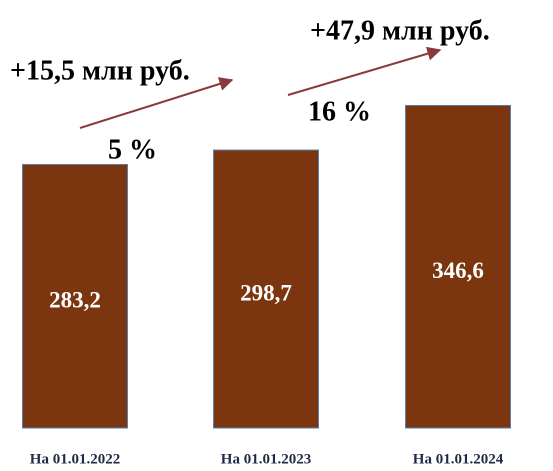 Image resolution: width=553 pixels, height=471 pixels. Describe the element at coordinates (132, 149) in the screenshot. I see `annotation: 5 %` at that location.